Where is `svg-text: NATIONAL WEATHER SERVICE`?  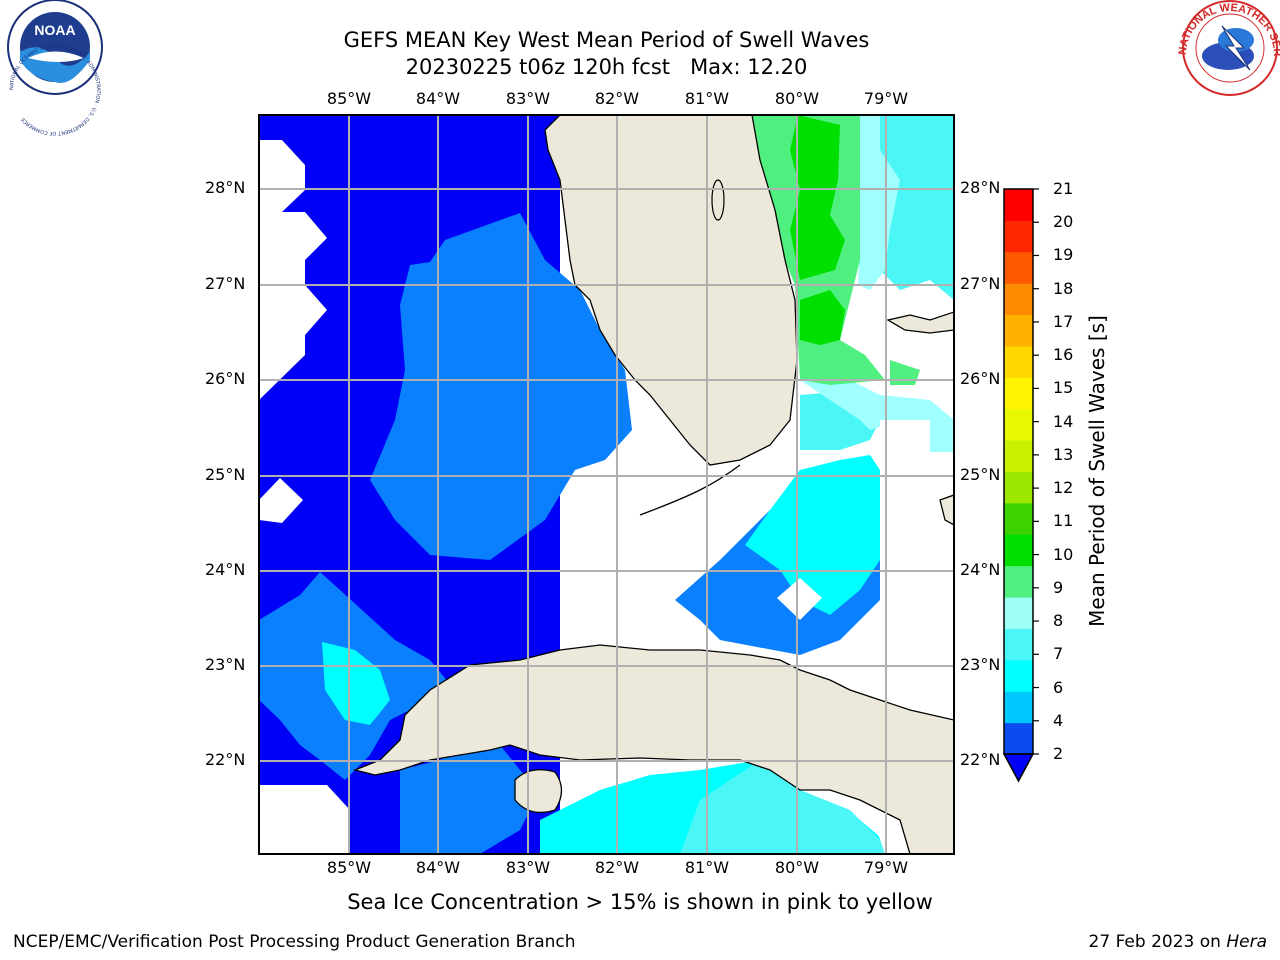
svg-text: NATIONAL WEATHER SERVICE is located at coordinates (640, 28).